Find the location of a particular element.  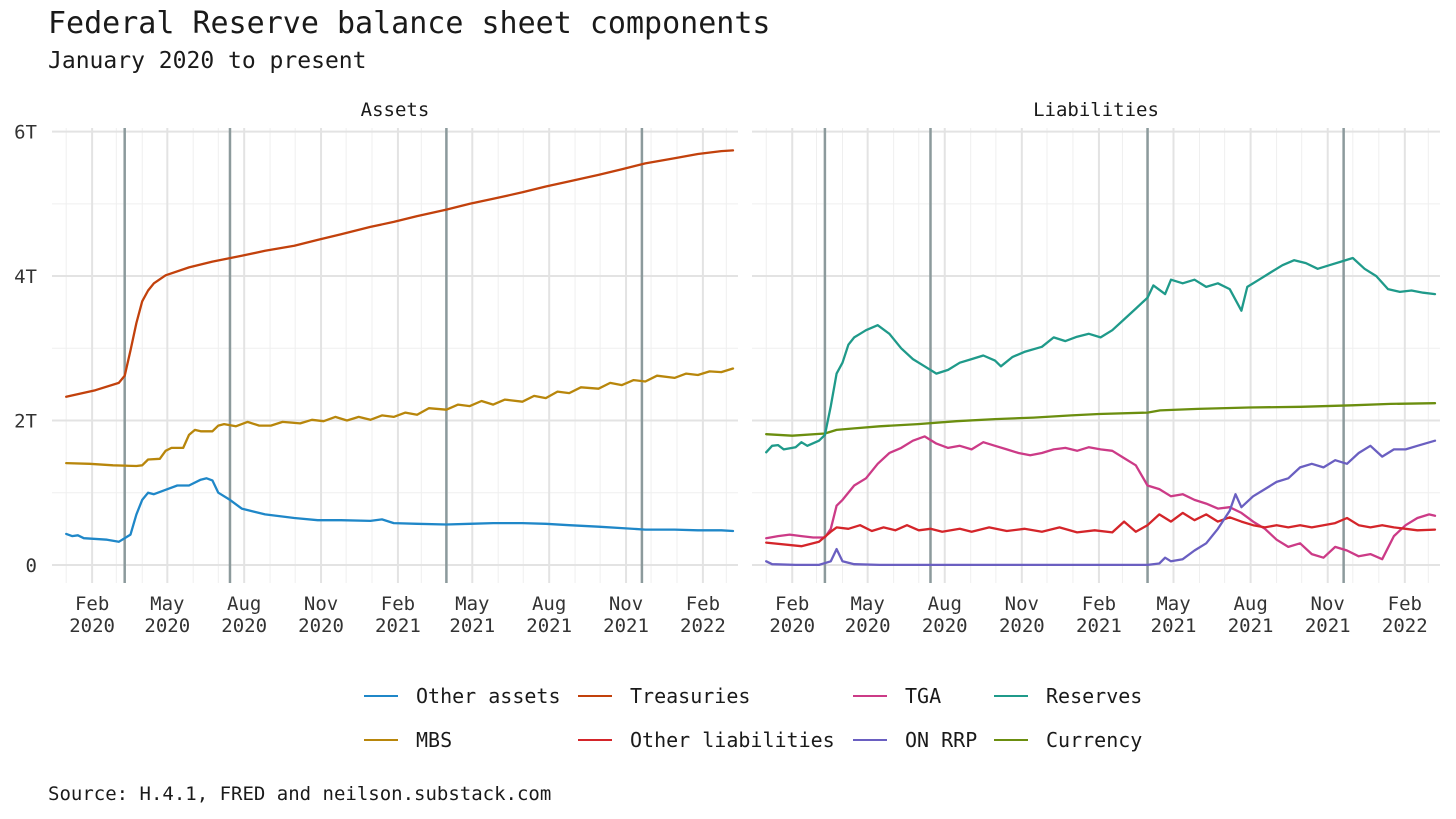

series-line-other-assets is located at coordinates (400, 510).